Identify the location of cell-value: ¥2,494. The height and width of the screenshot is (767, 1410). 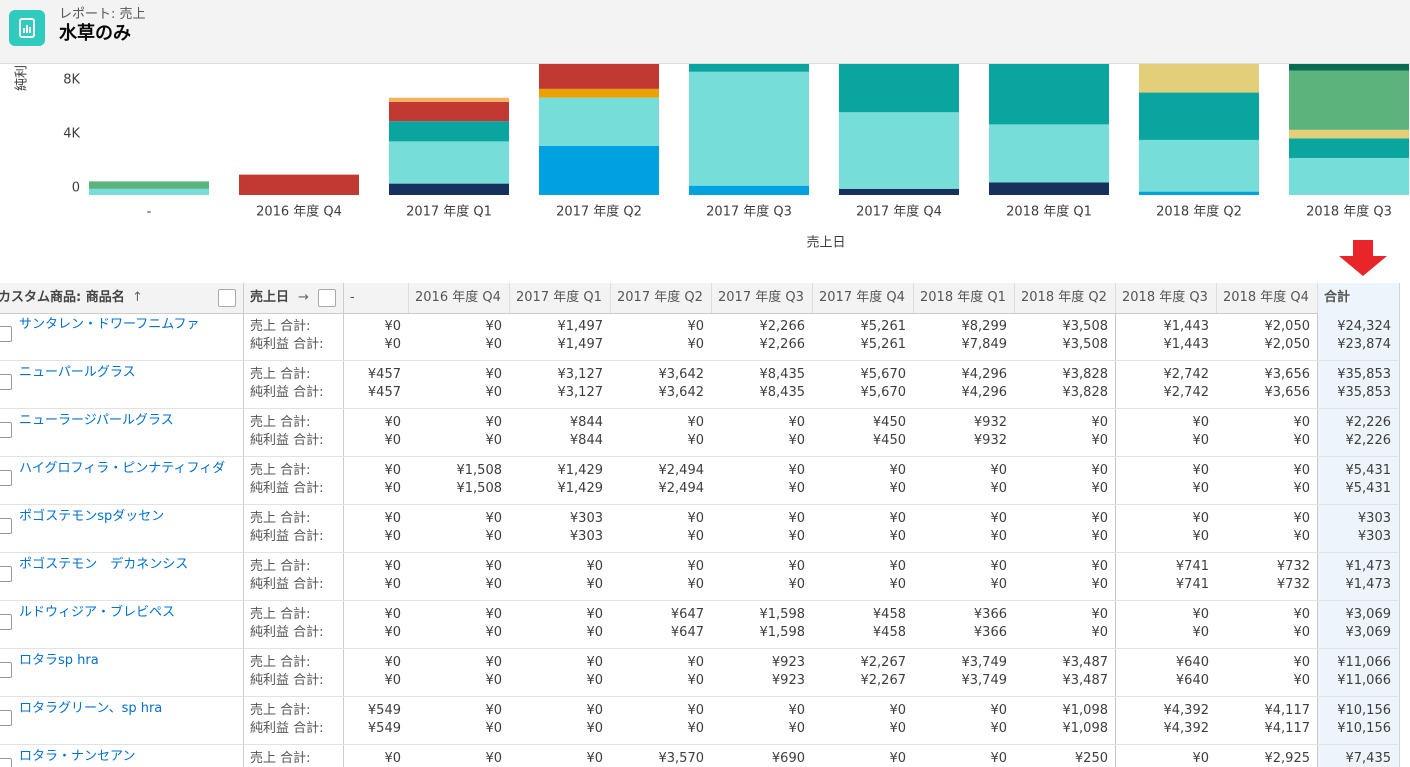
(681, 488).